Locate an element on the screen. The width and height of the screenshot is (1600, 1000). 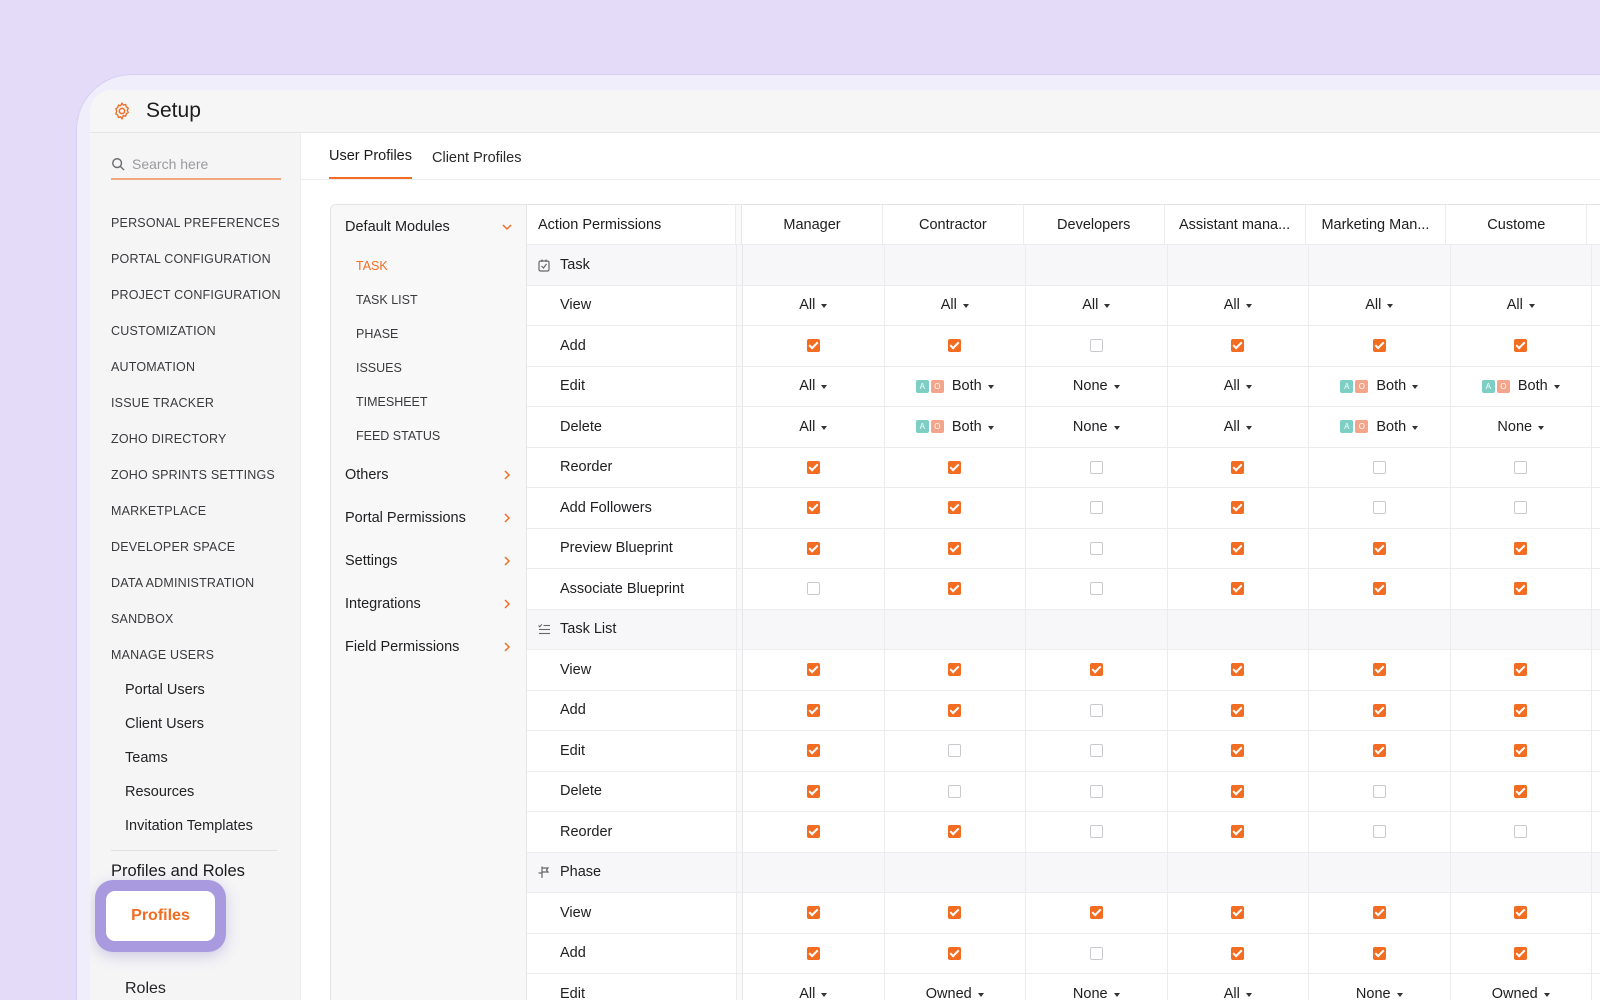
sidebar-subitem: Client Users is located at coordinates (164, 724).